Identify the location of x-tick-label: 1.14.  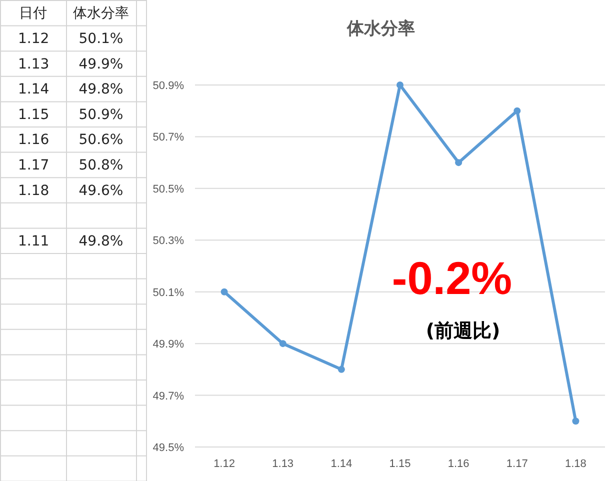
(341, 464).